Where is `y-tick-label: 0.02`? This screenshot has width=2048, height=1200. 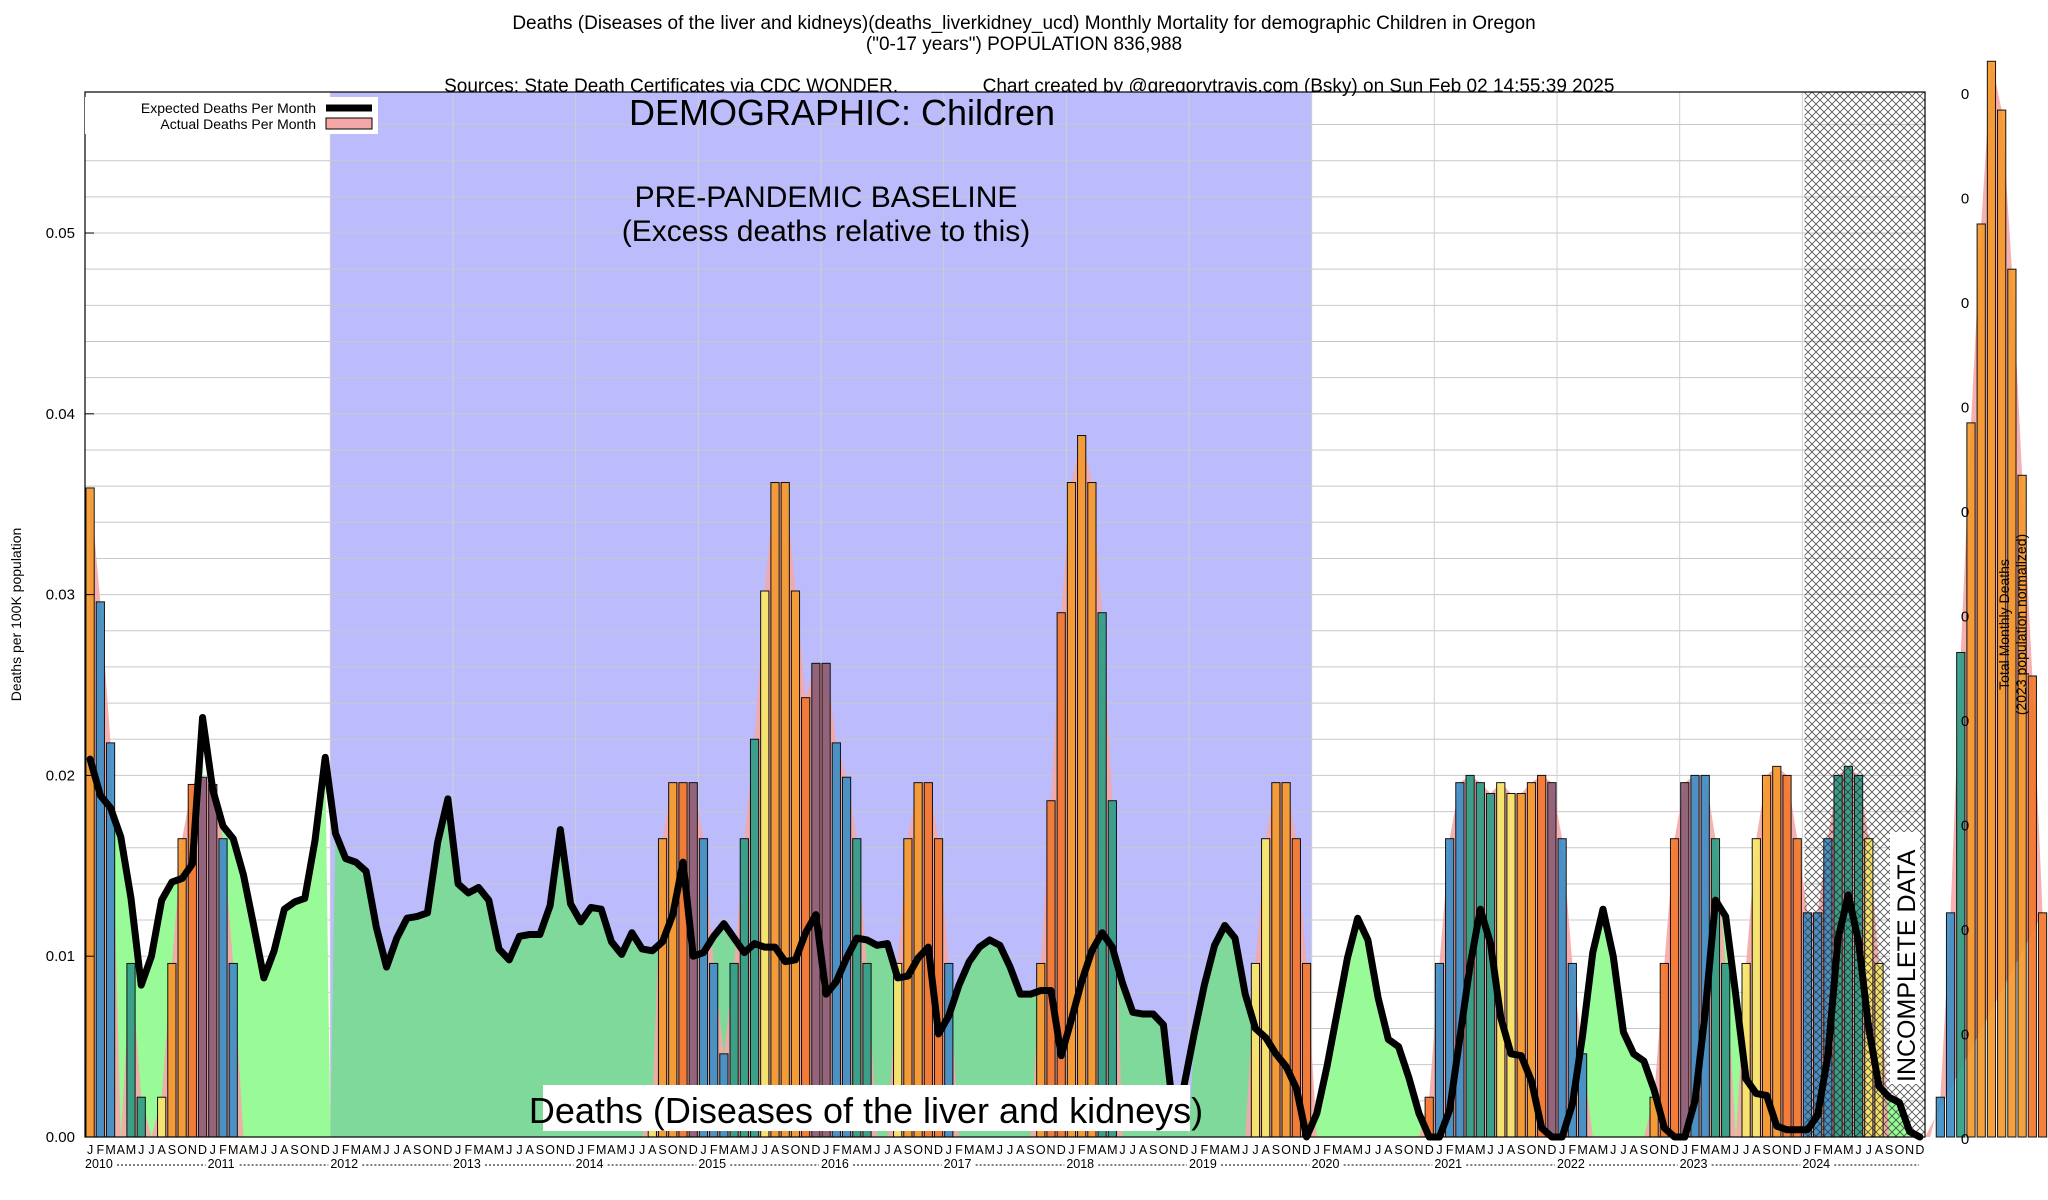
y-tick-label: 0.02 is located at coordinates (60, 775).